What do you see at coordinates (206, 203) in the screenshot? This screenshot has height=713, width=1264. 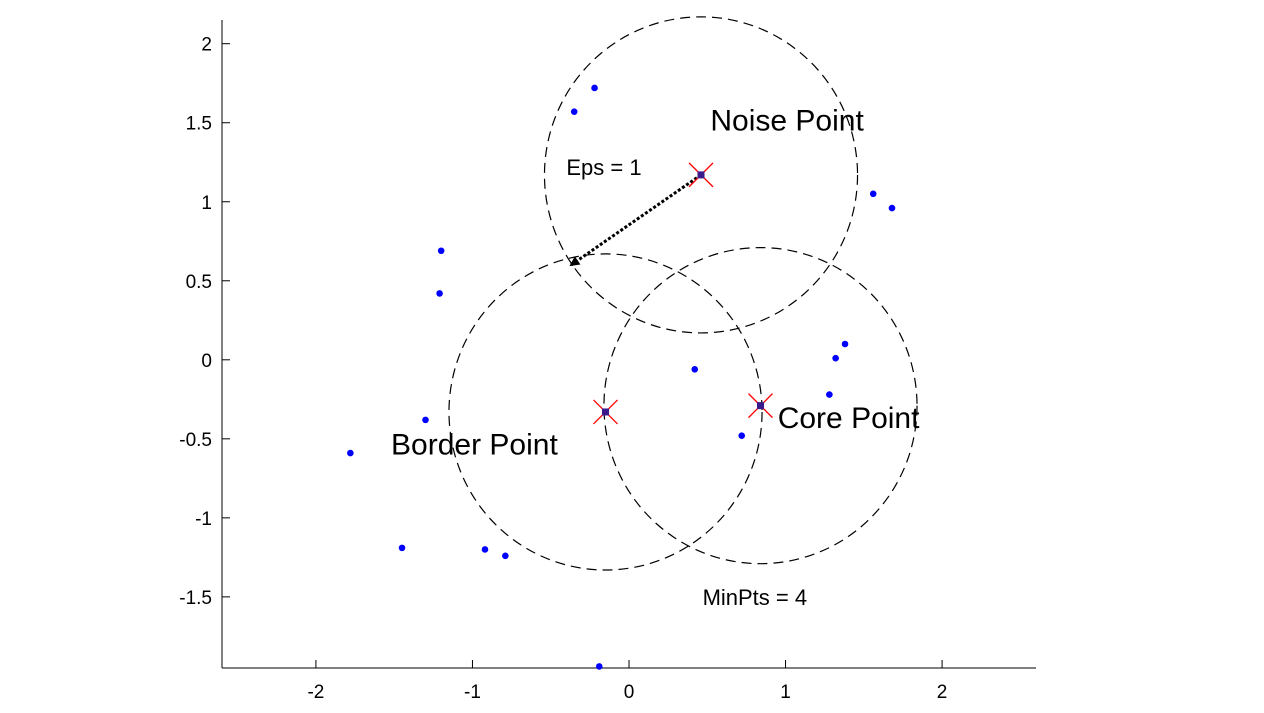 I see `y-tick-label: 1` at bounding box center [206, 203].